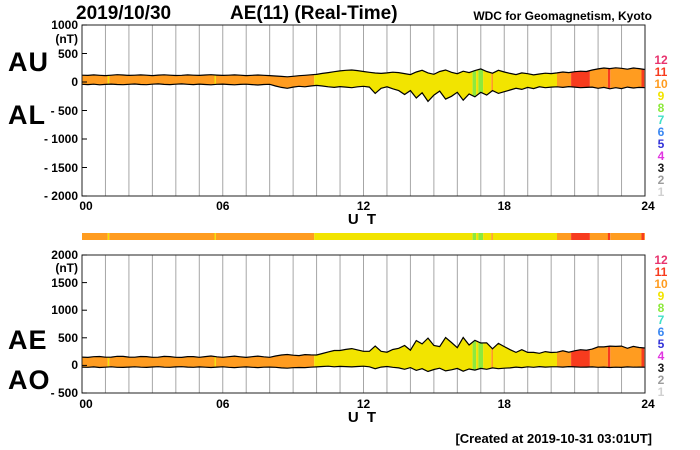  Describe the element at coordinates (66, 39) in the screenshot. I see `y-axis-unit-top: (nT)` at that location.